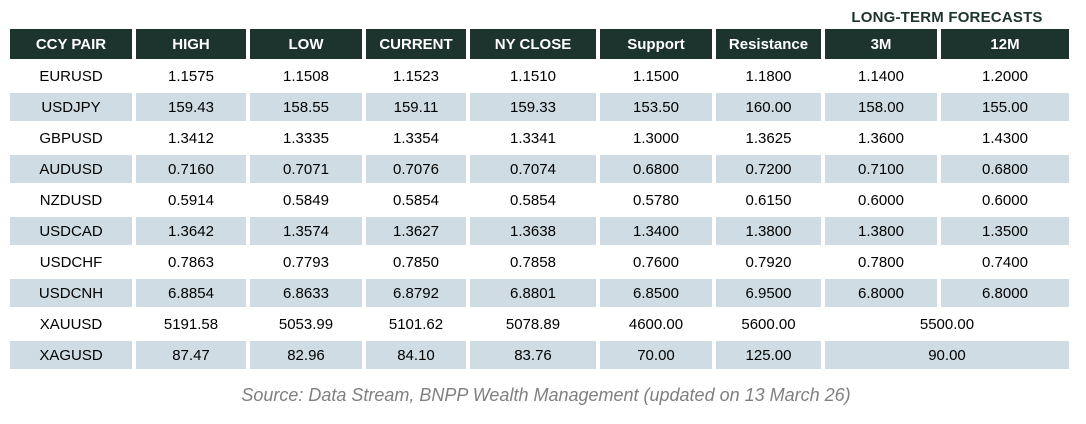 The width and height of the screenshot is (1086, 424). Describe the element at coordinates (306, 76) in the screenshot. I see `low-value: 1.1508` at that location.